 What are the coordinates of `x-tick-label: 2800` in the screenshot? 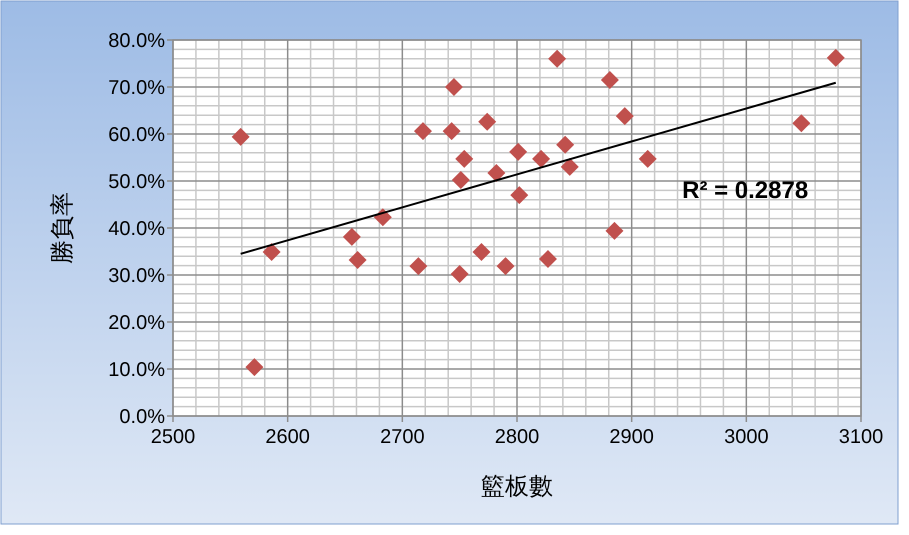 It's located at (517, 437).